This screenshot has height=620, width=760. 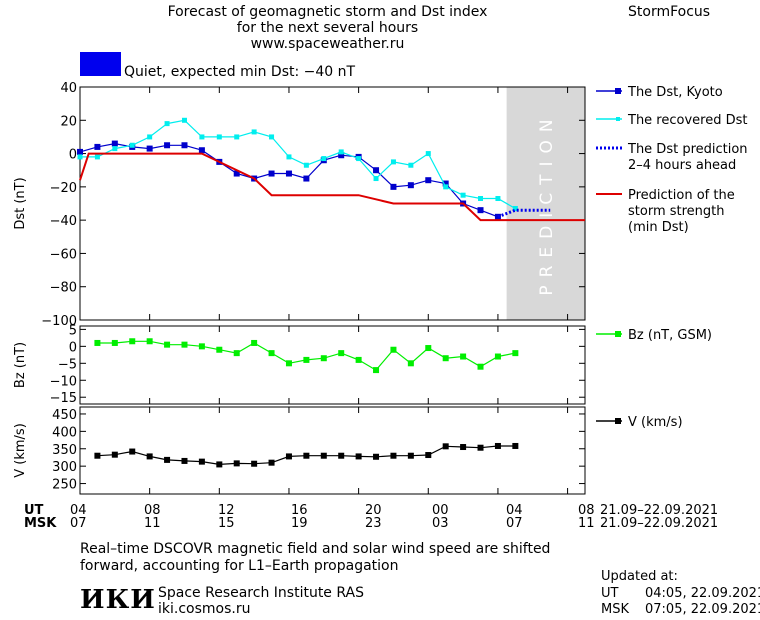 I want to click on ut-tick-0: 04, so click(x=78, y=510).